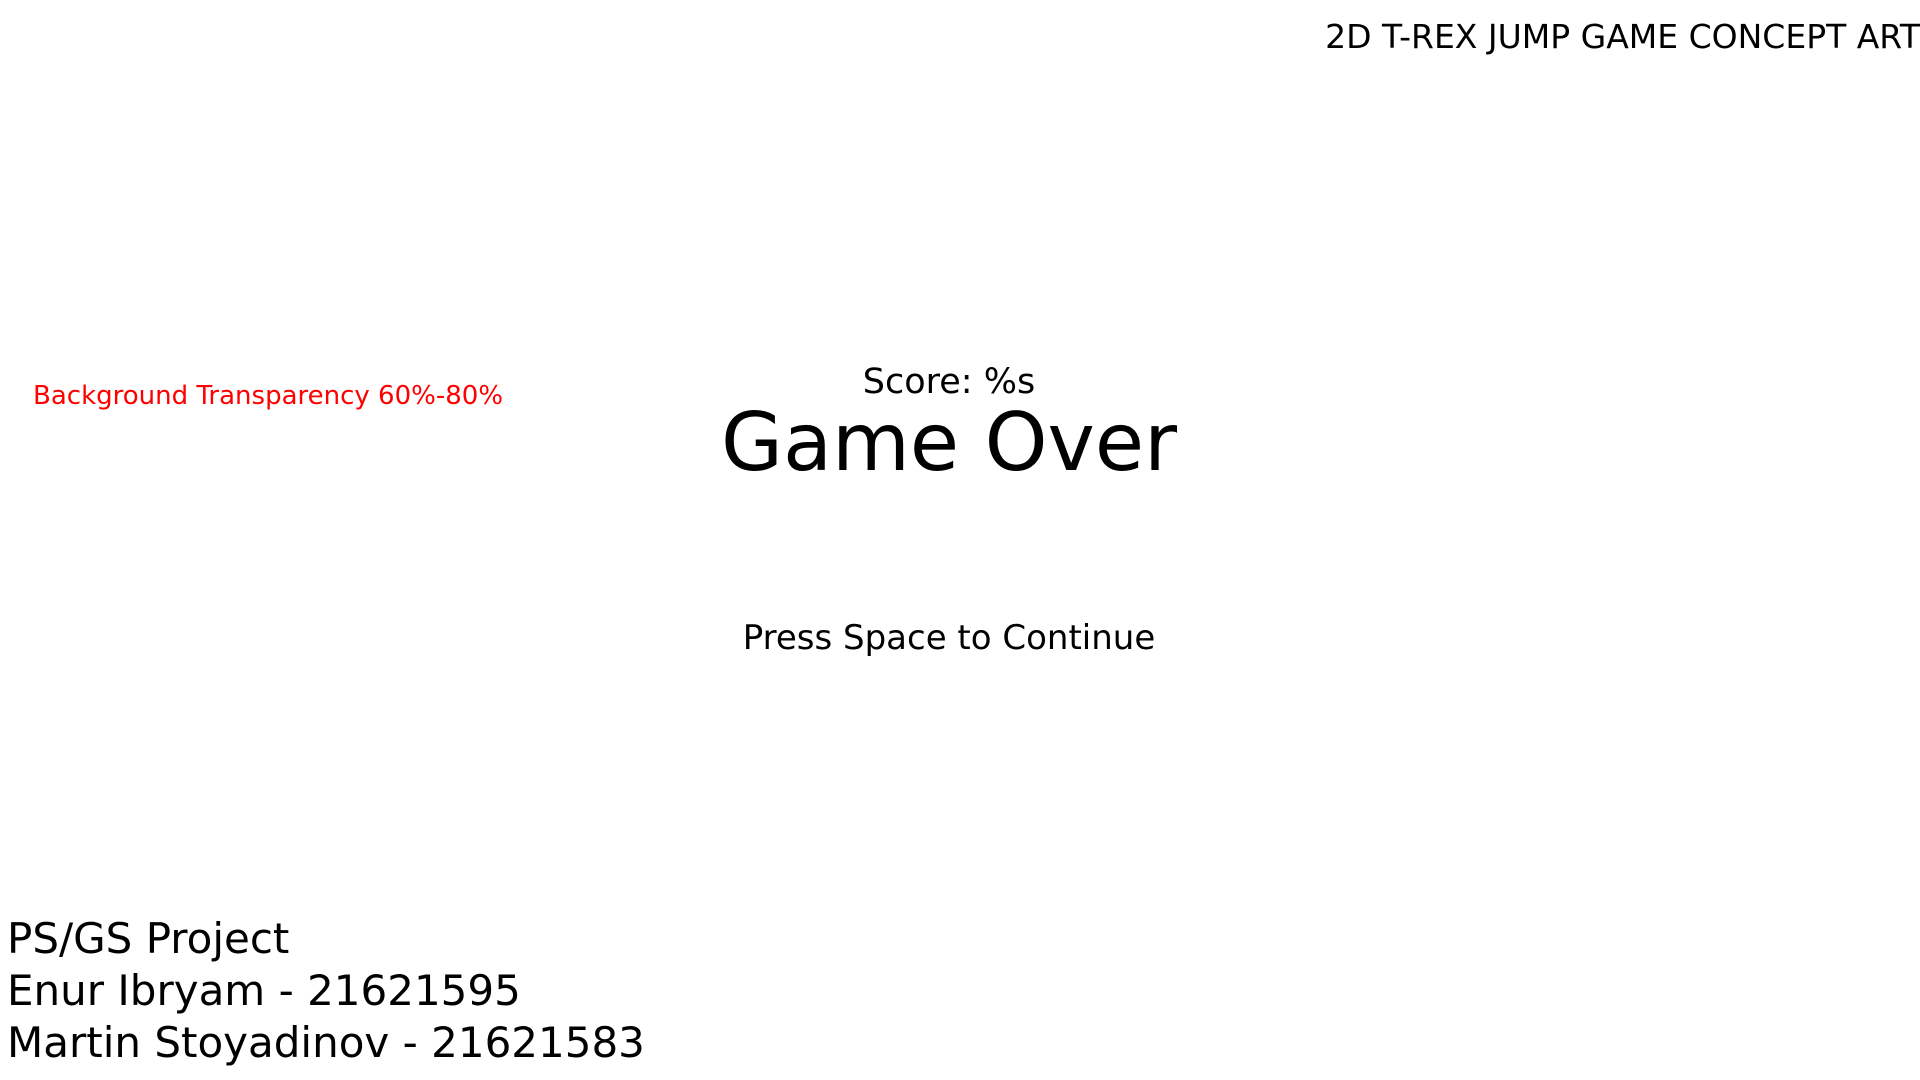  What do you see at coordinates (948, 442) in the screenshot?
I see `game-over-title: Game Over` at bounding box center [948, 442].